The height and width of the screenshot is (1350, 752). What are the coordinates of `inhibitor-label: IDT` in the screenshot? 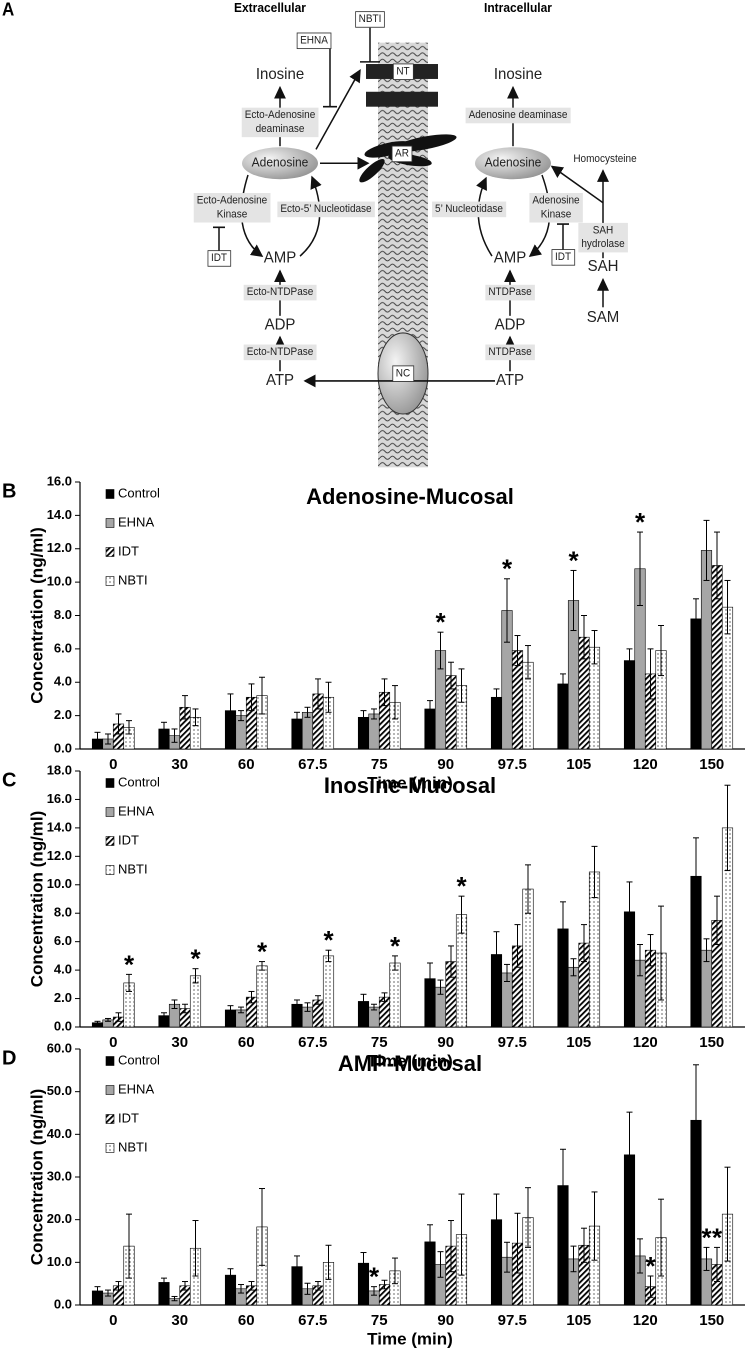 It's located at (219, 258).